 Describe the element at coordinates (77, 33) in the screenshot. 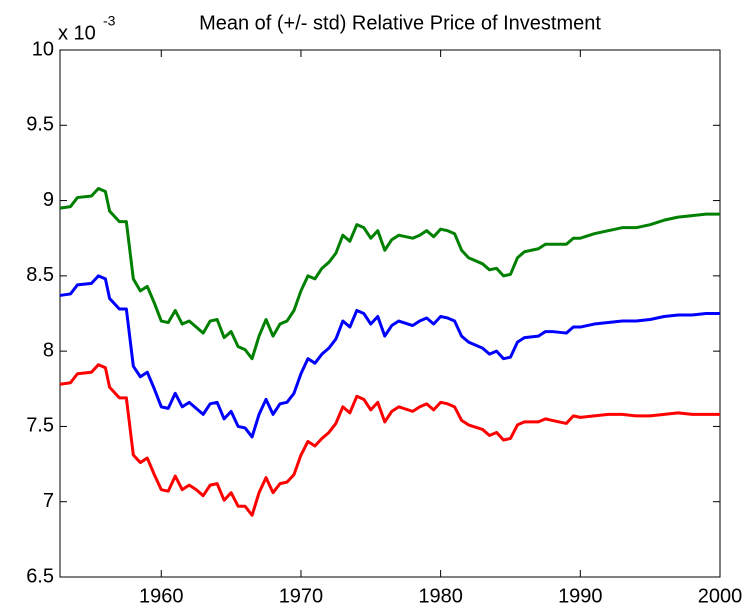

I see `y-exponent-base: x 10` at that location.